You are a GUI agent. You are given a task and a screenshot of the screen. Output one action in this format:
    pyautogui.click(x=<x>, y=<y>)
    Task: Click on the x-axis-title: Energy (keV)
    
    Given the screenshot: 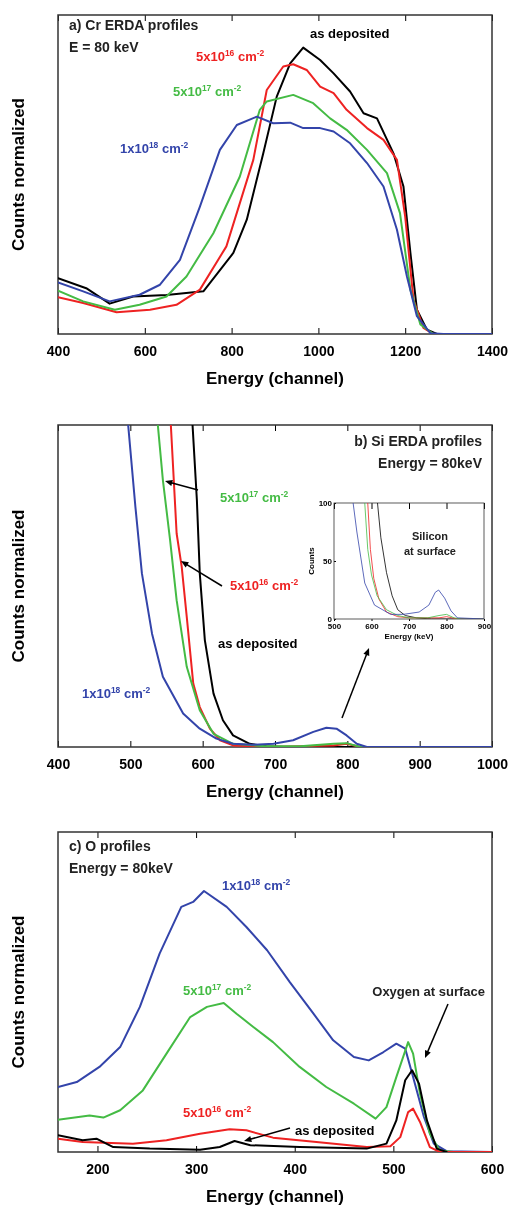 What is the action you would take?
    pyautogui.click(x=409, y=636)
    